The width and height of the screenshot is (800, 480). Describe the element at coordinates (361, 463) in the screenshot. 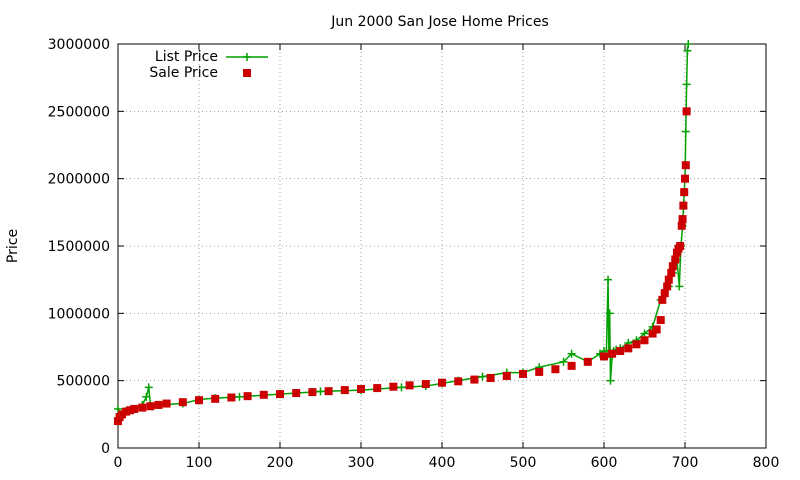

I see `x-tick-label: 300` at that location.